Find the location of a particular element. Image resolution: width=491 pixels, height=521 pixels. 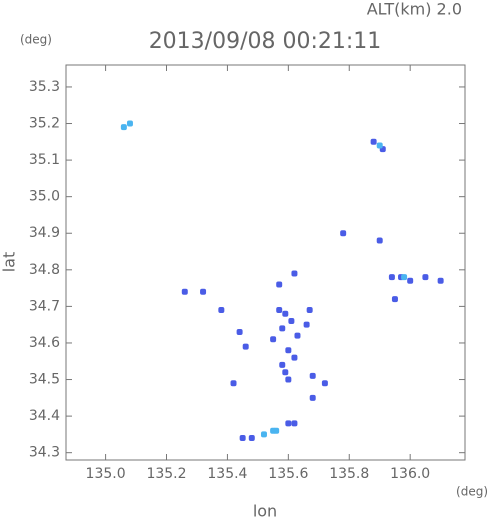

chart-title: 2013/09/08 00:21:11 is located at coordinates (265, 41).